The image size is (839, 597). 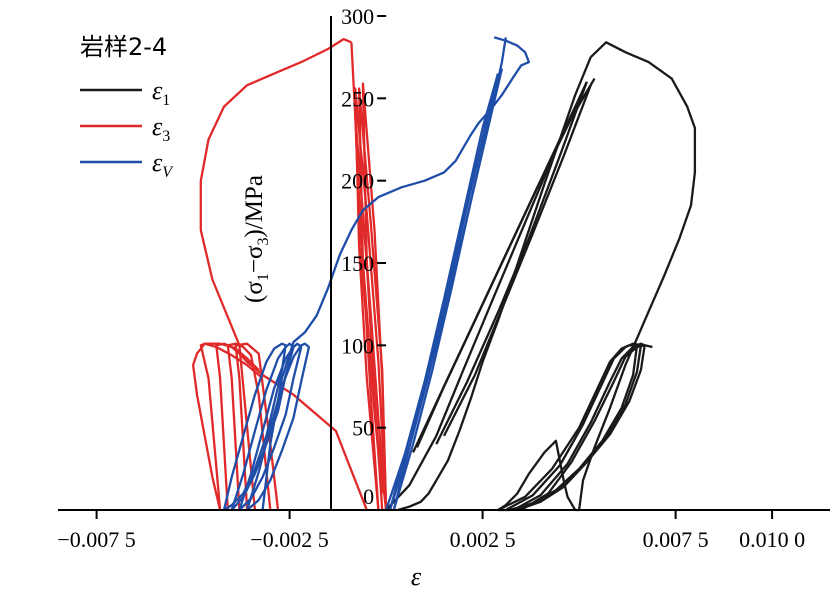 What do you see at coordinates (263, 242) in the screenshot?
I see `ylabel-sub2: 3` at bounding box center [263, 242].